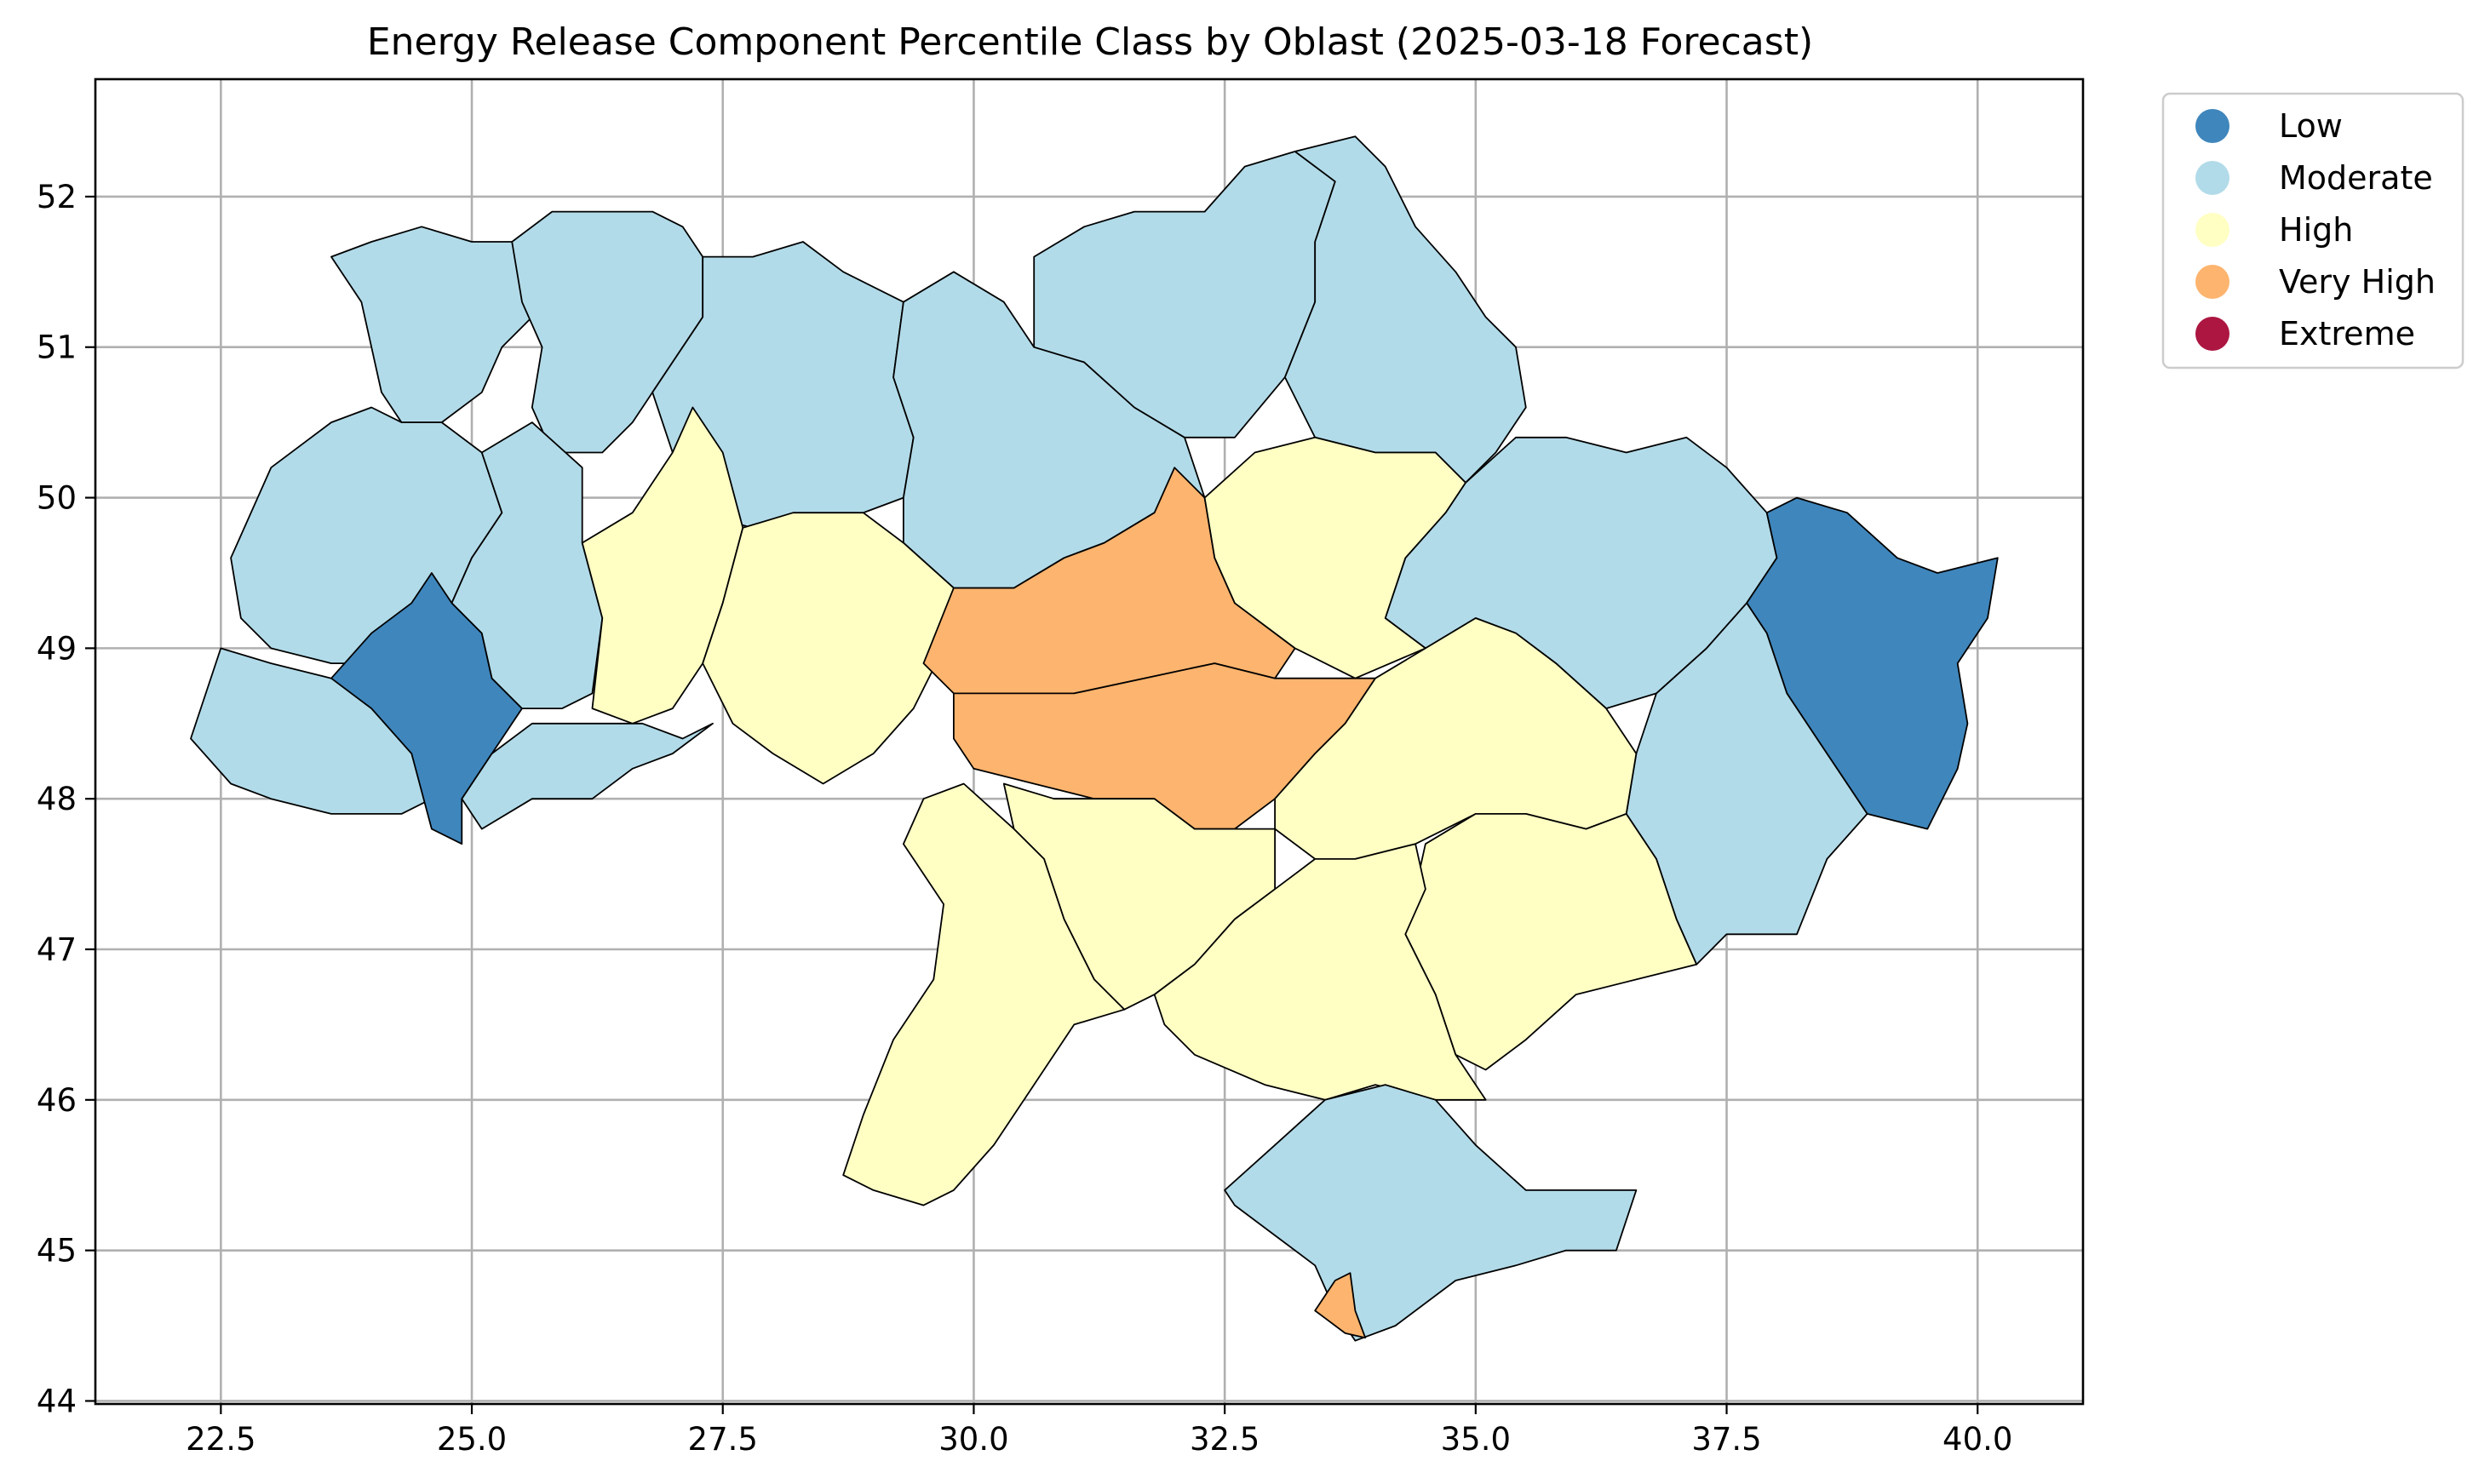 The width and height of the screenshot is (2479, 1484). I want to click on region-sevastopol, so click(1340, 1305).